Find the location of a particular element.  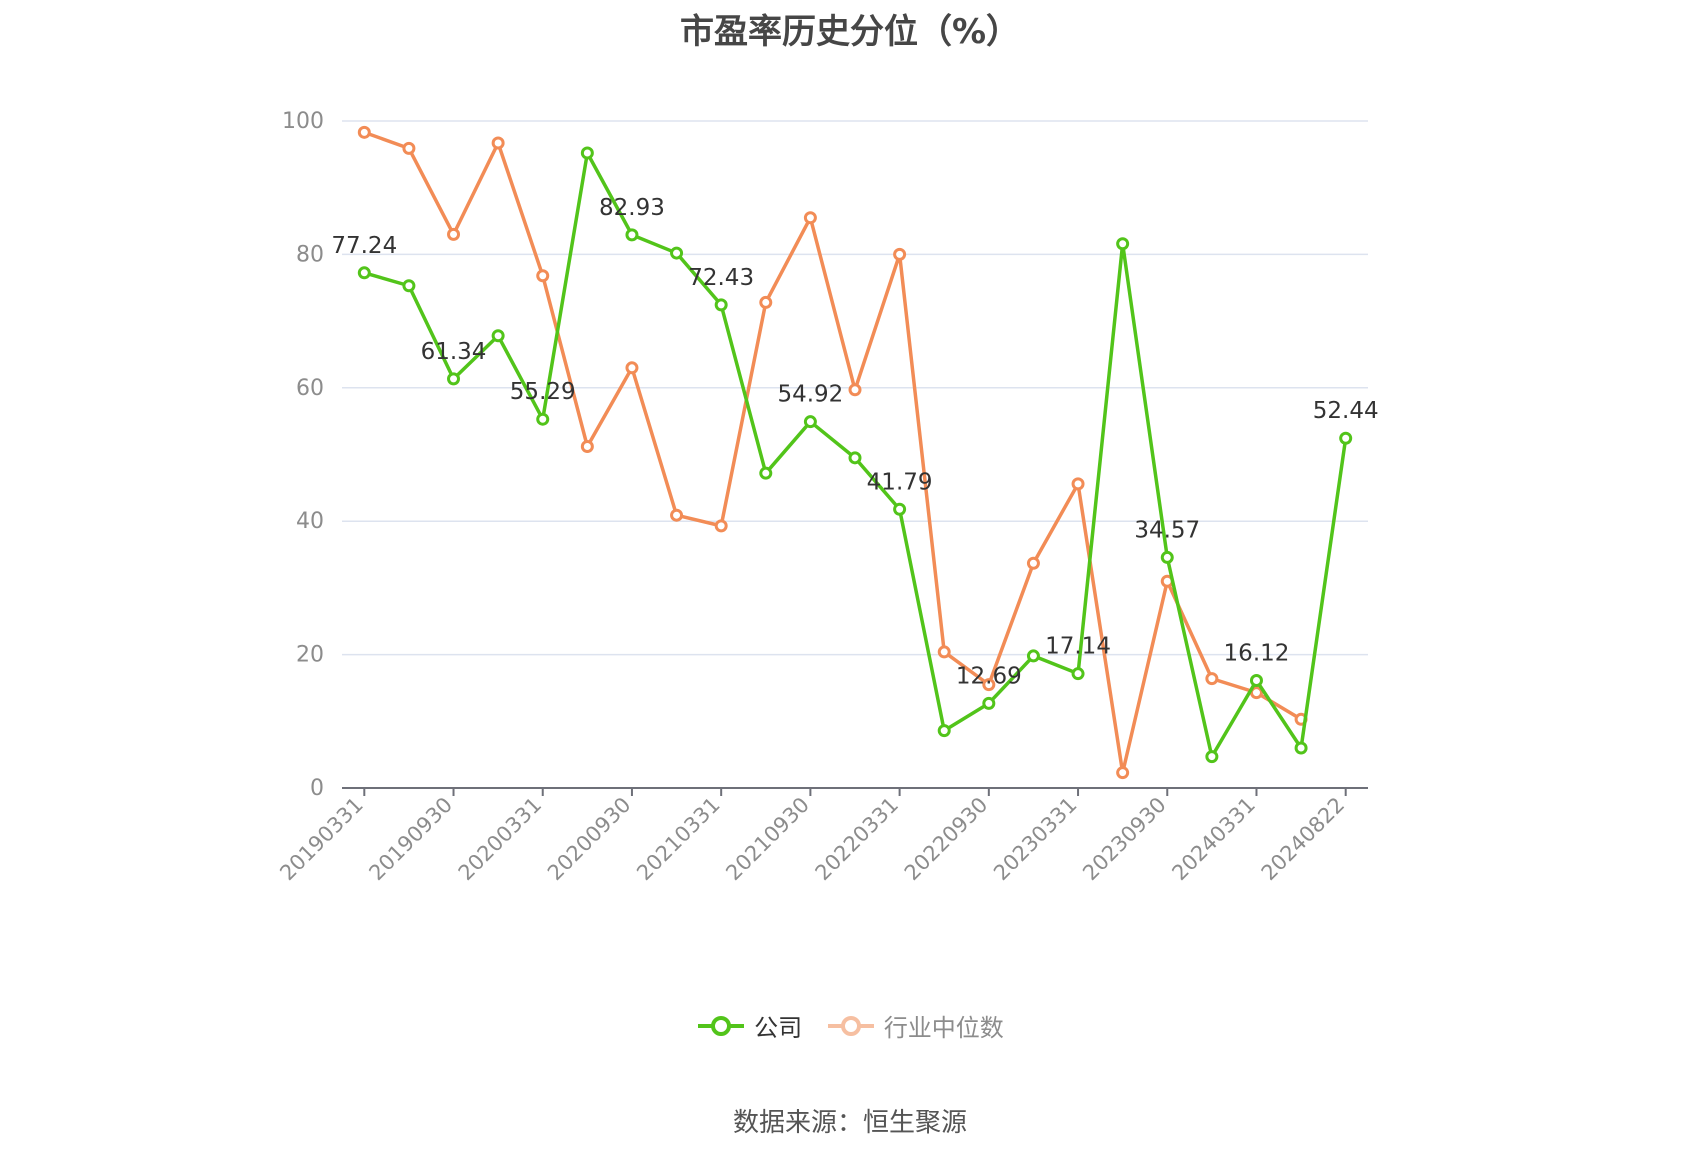

chart-title: 市盈率历史分位（%） is located at coordinates (850, 32).